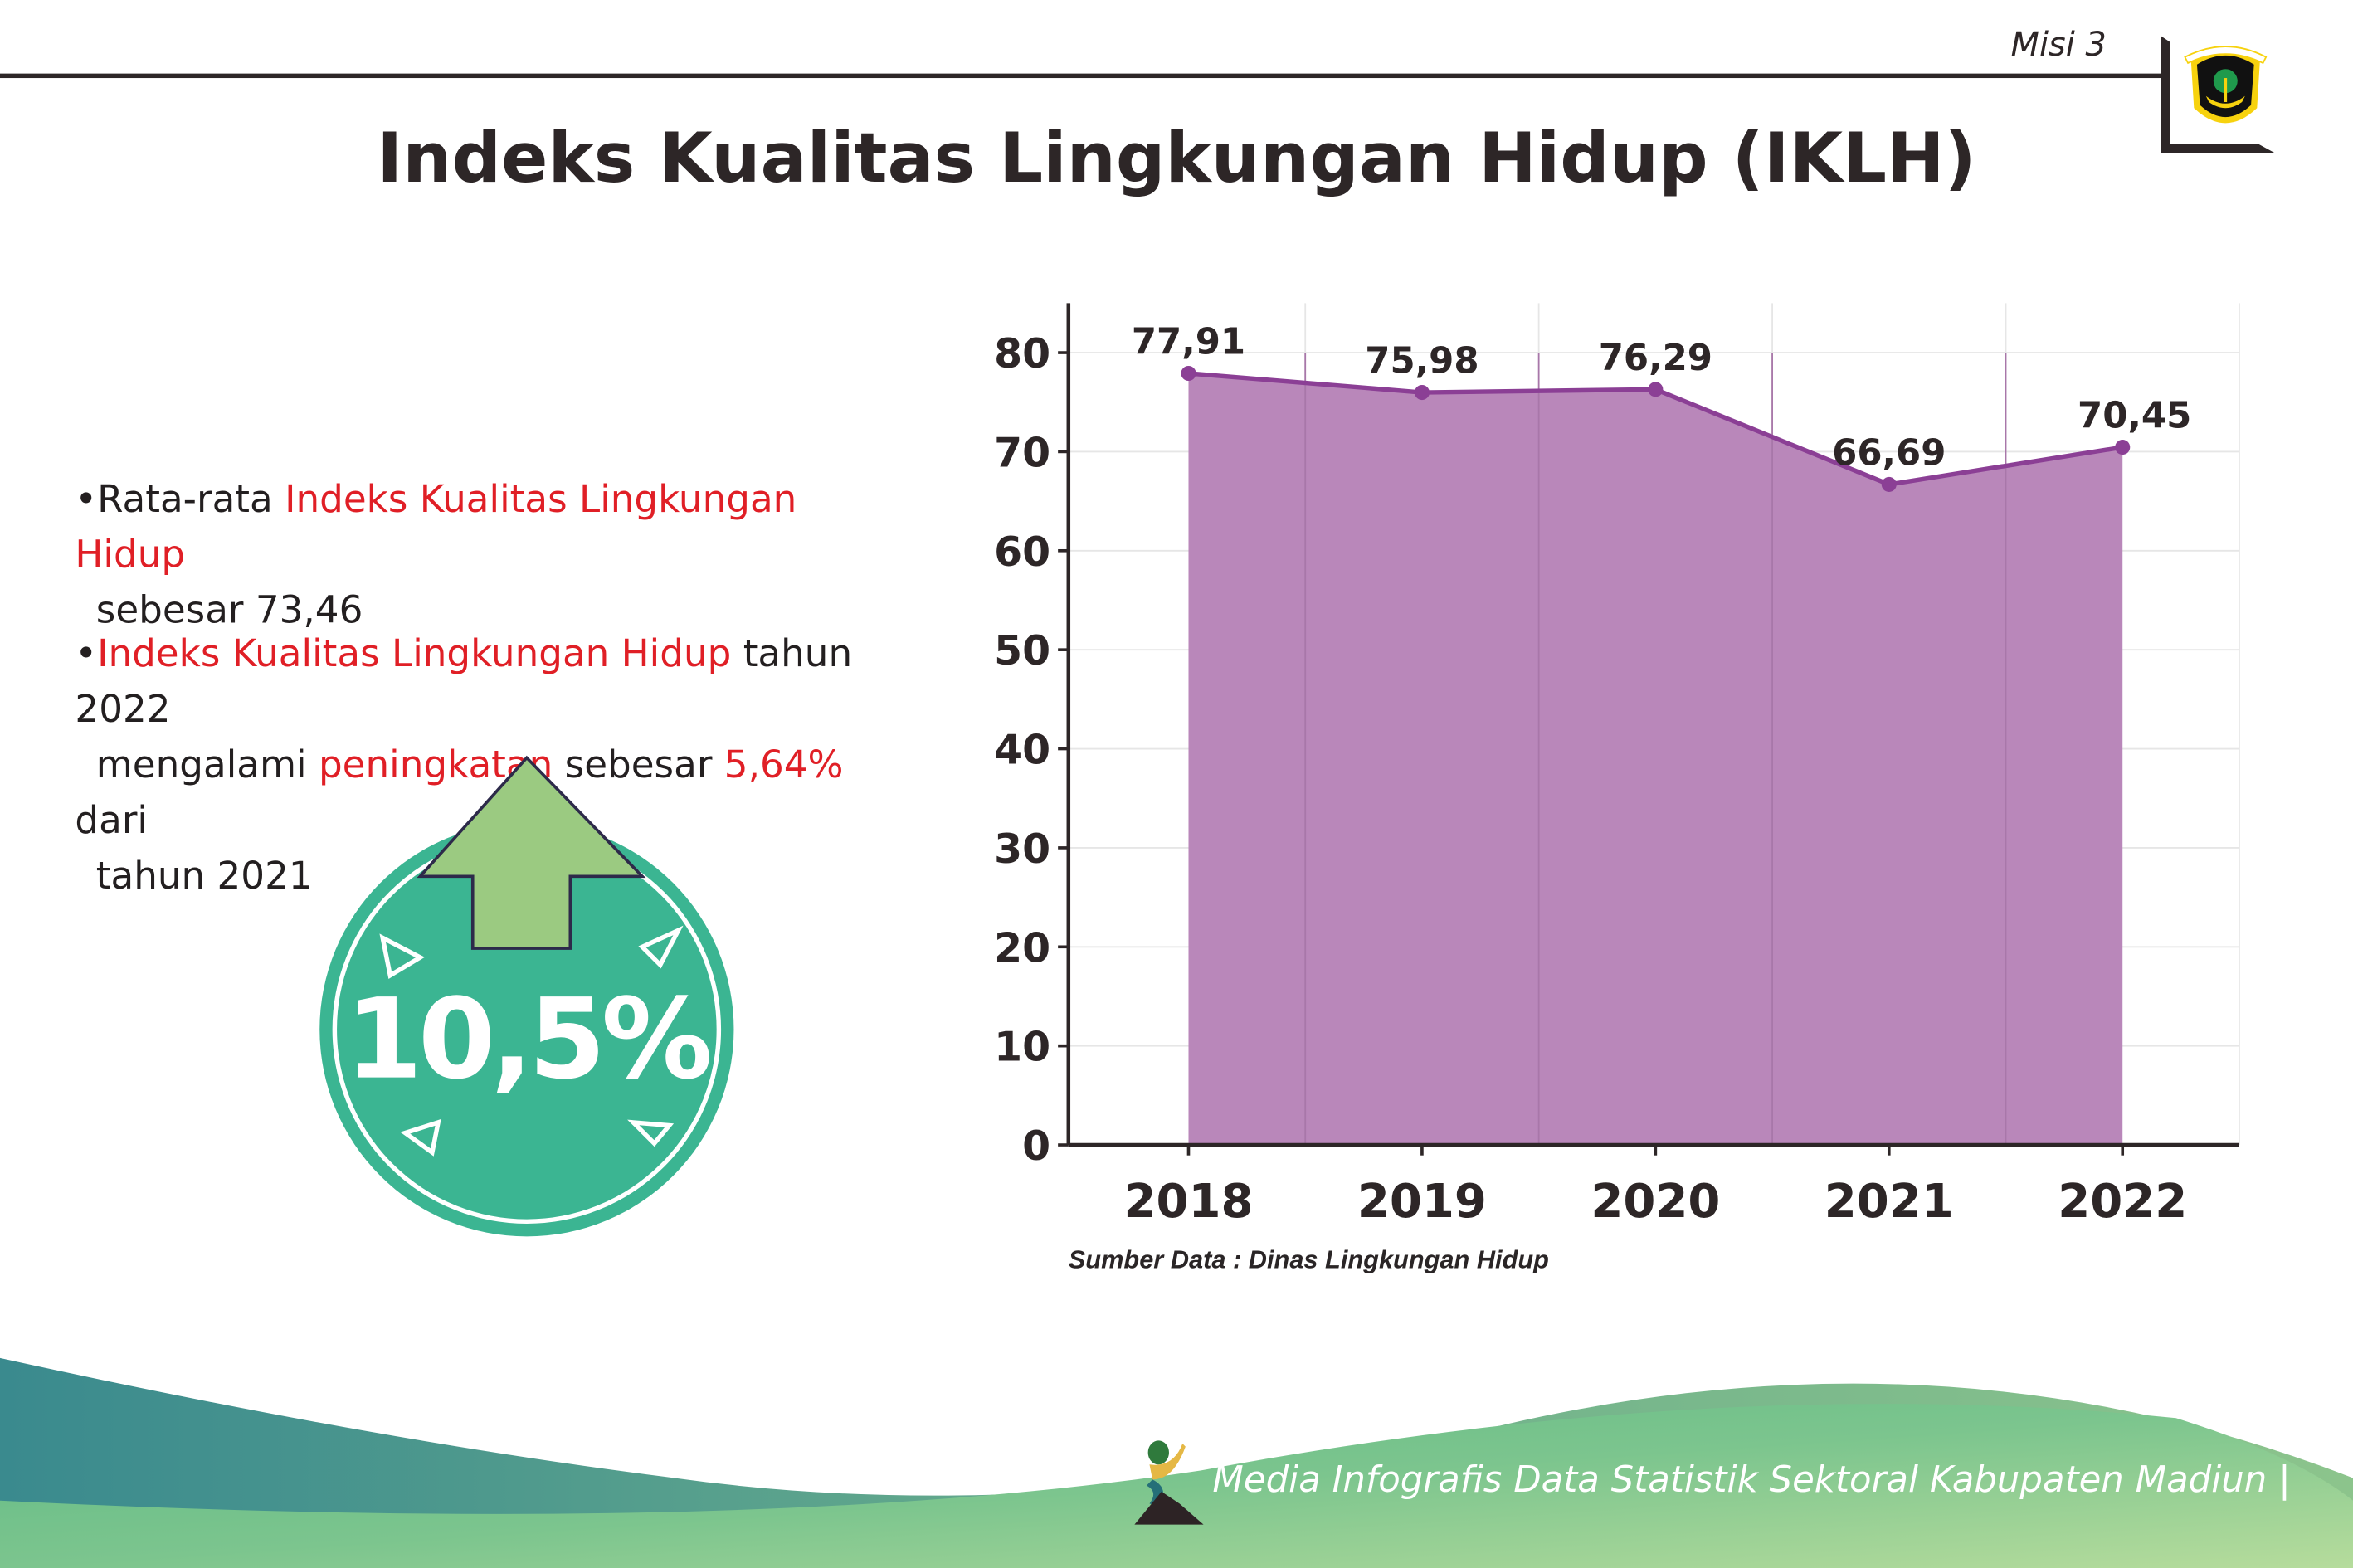 Image resolution: width=2353 pixels, height=1568 pixels. I want to click on y-tick-label: 0, so click(1036, 1146).